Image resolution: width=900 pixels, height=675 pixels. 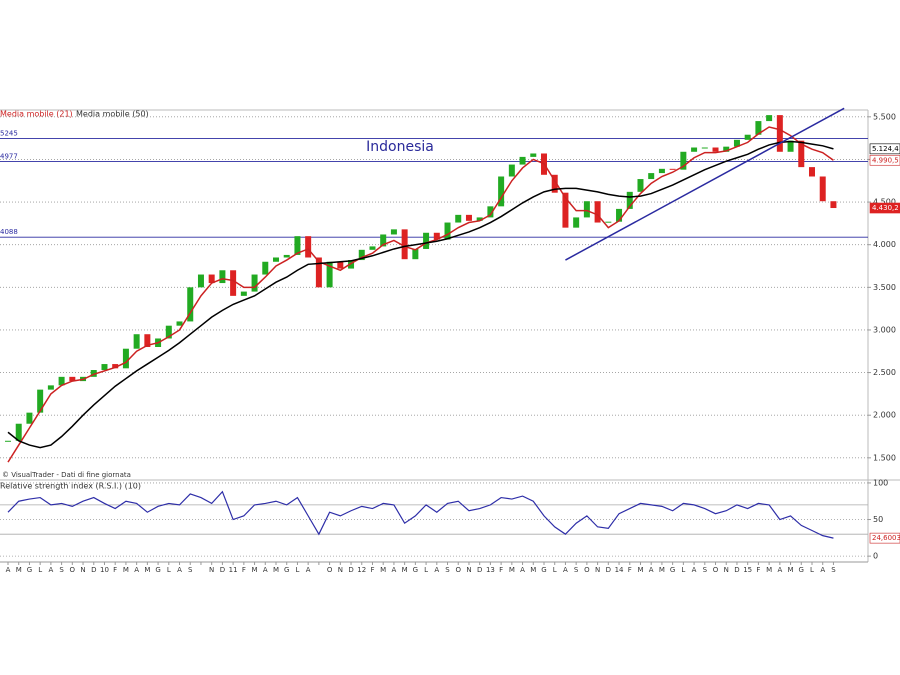 What do you see at coordinates (880, 482) in the screenshot?
I see `y-tick-label: 100` at bounding box center [880, 482].